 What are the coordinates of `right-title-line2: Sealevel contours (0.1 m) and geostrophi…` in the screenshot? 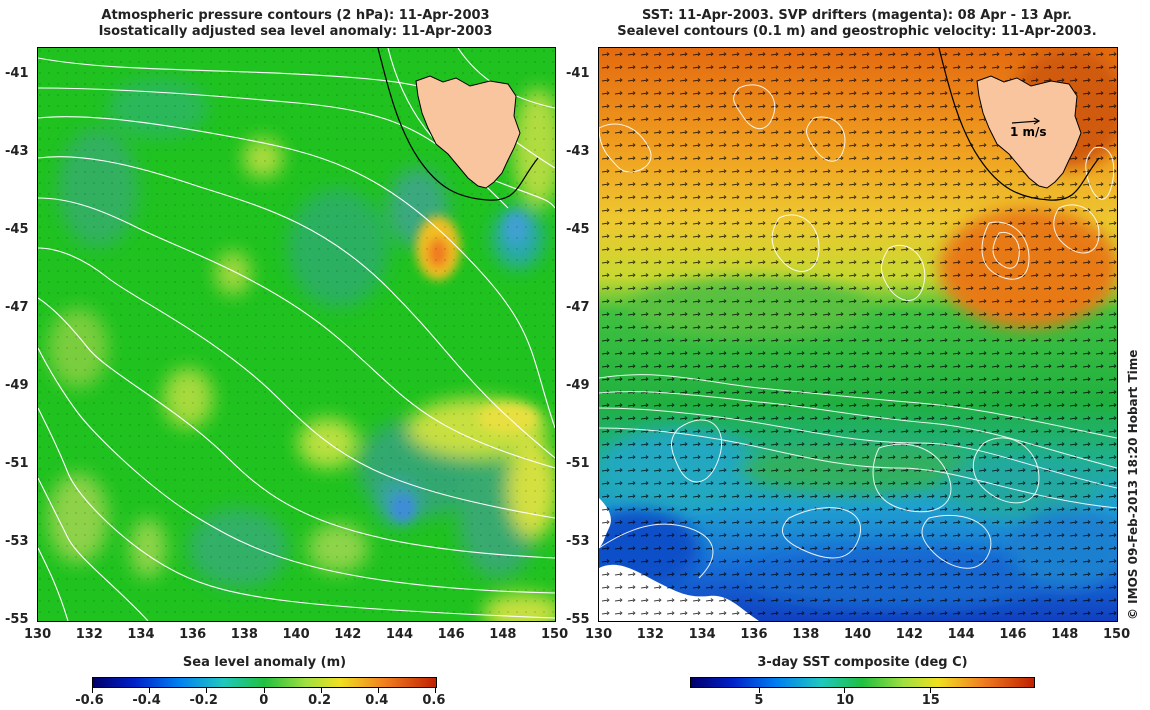 It's located at (857, 31).